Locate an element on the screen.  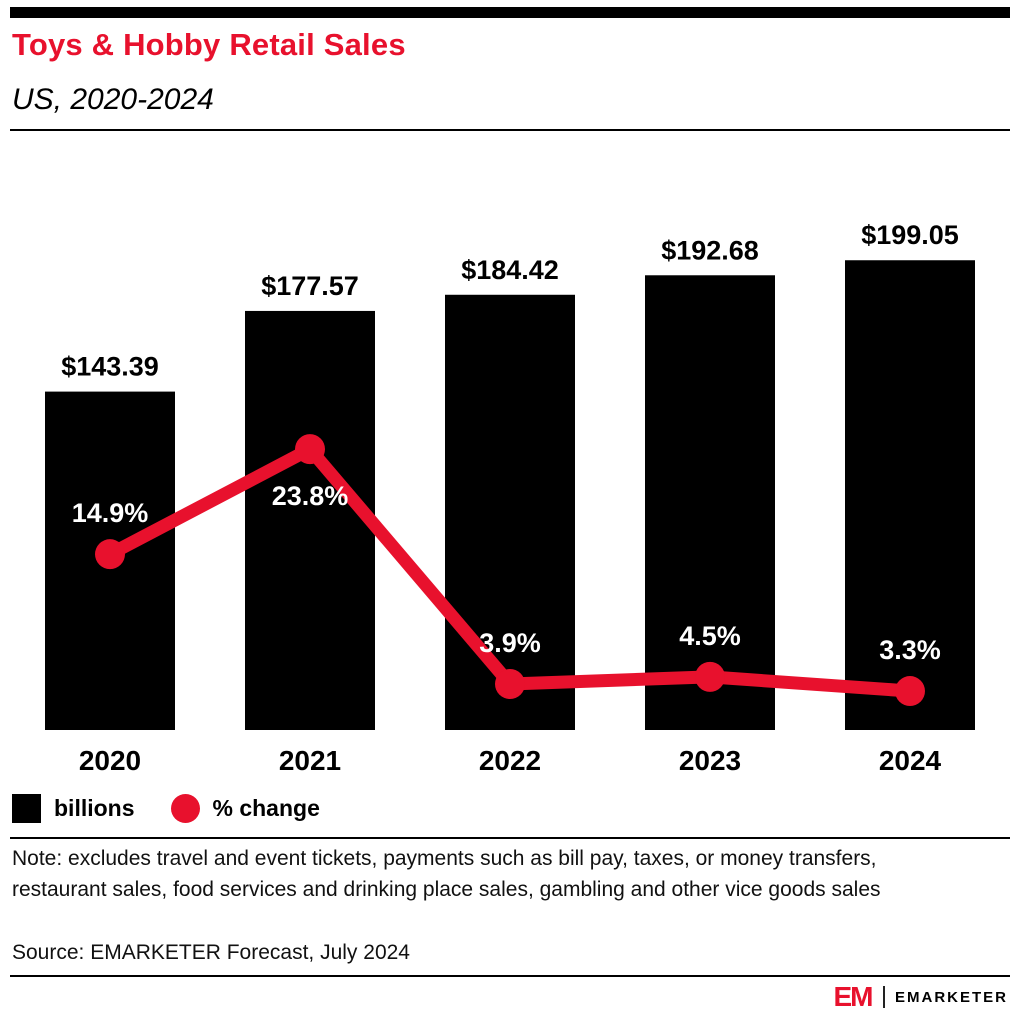
line-point-2022 is located at coordinates (510, 683).